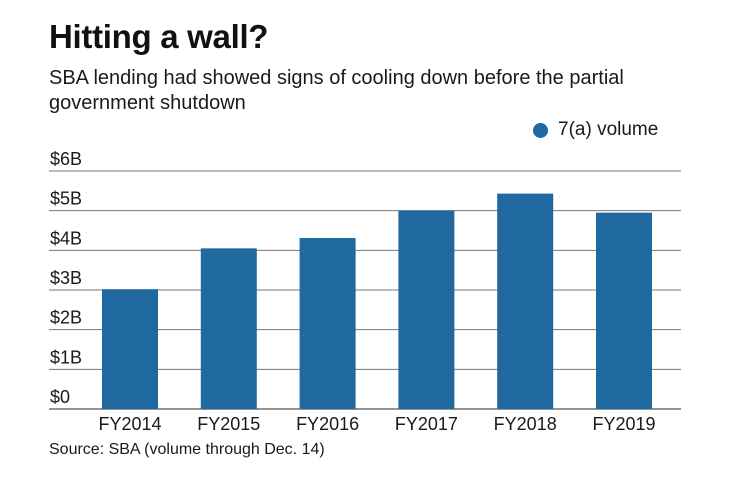  Describe the element at coordinates (228, 424) in the screenshot. I see `x-tick-label: FY2015` at that location.